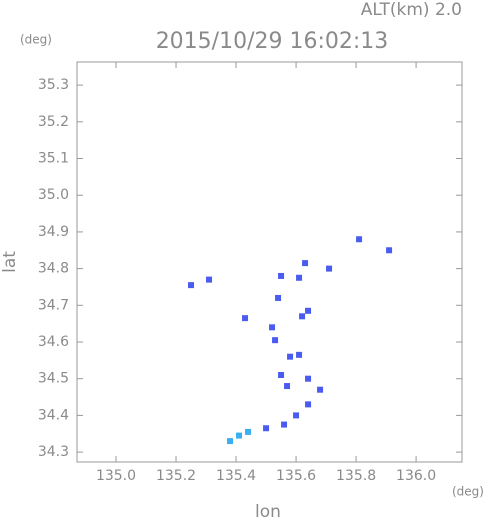 Image resolution: width=491 pixels, height=525 pixels. Describe the element at coordinates (53, 232) in the screenshot. I see `y-tick-label: 34.9` at that location.